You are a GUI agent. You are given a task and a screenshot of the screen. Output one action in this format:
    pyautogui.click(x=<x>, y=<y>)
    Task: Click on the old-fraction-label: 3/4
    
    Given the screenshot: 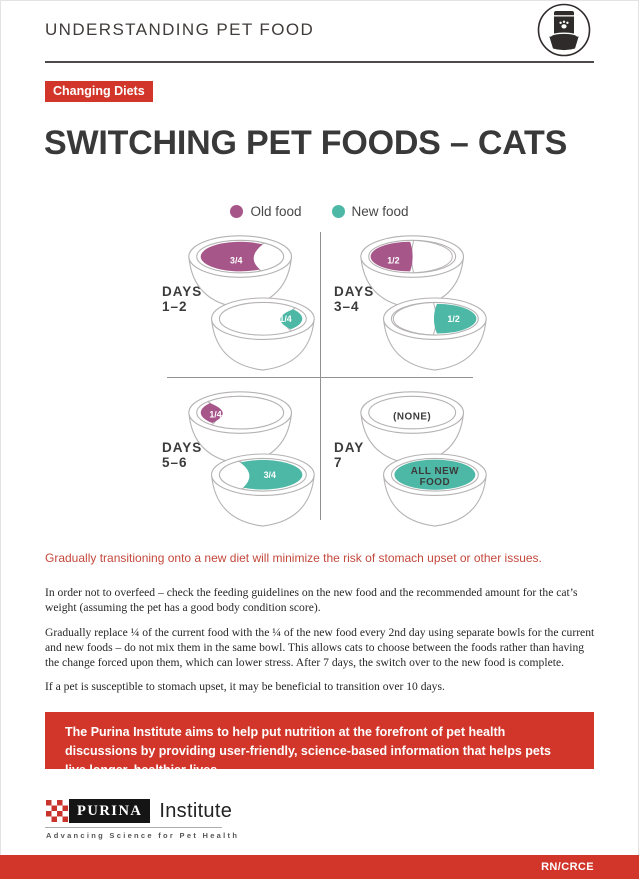 What is the action you would take?
    pyautogui.click(x=236, y=260)
    